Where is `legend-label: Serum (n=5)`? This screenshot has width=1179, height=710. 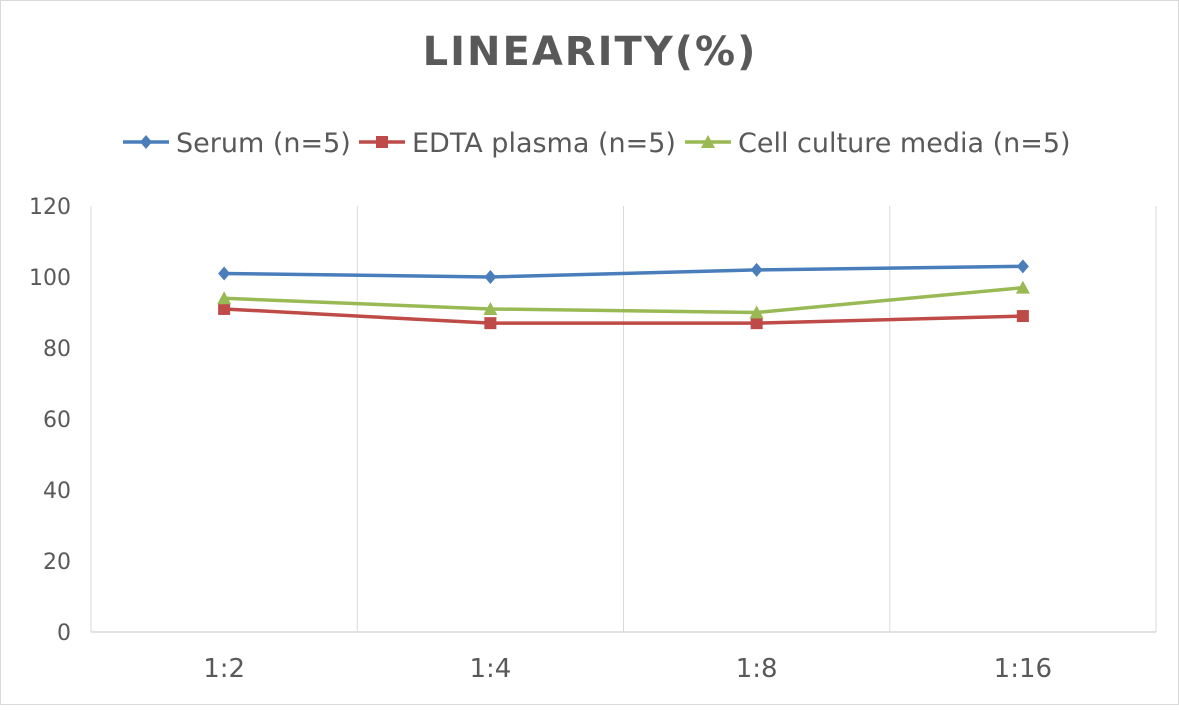 legend-label: Serum (n=5) is located at coordinates (263, 143).